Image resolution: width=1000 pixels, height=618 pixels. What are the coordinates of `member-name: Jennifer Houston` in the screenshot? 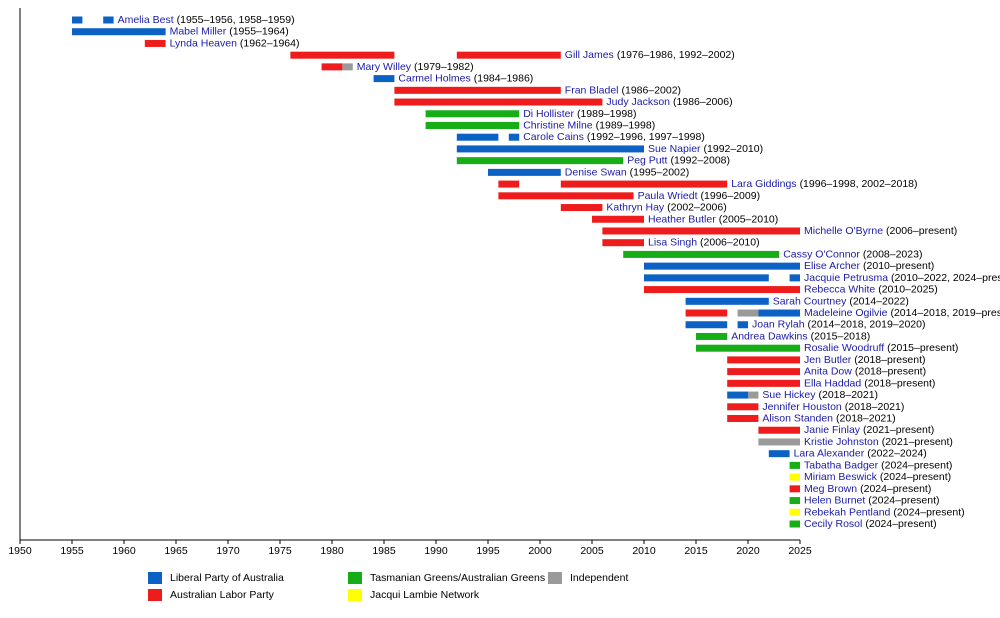 It's located at (802, 407).